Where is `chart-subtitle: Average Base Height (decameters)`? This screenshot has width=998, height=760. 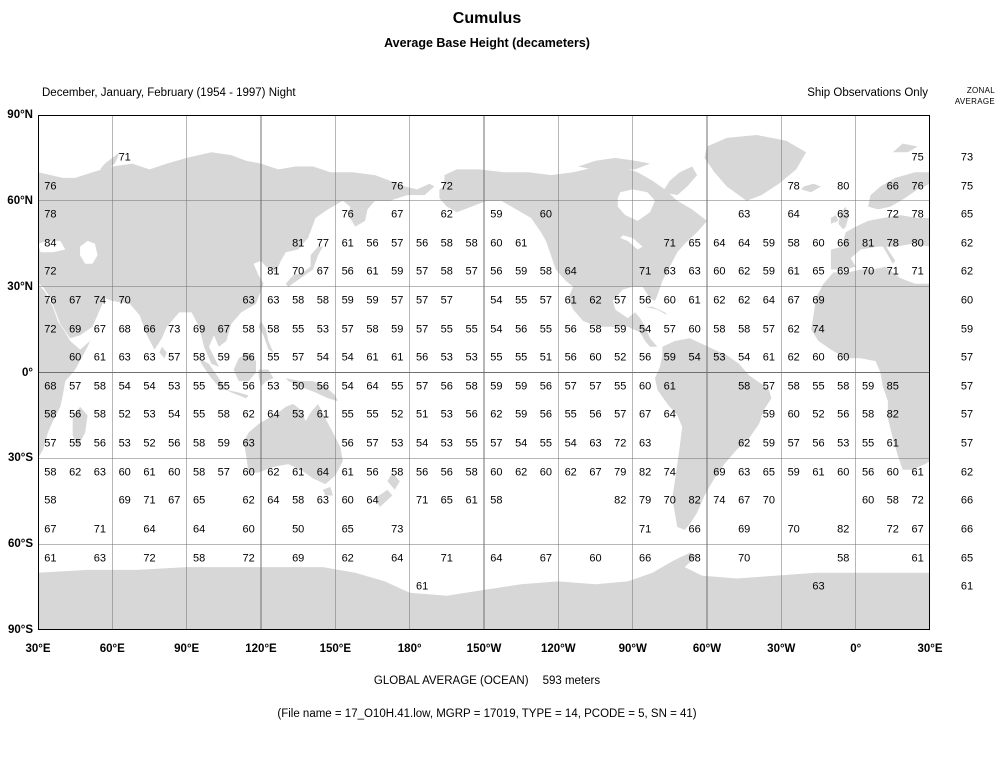
chart-subtitle: Average Base Height (decameters) is located at coordinates (487, 43).